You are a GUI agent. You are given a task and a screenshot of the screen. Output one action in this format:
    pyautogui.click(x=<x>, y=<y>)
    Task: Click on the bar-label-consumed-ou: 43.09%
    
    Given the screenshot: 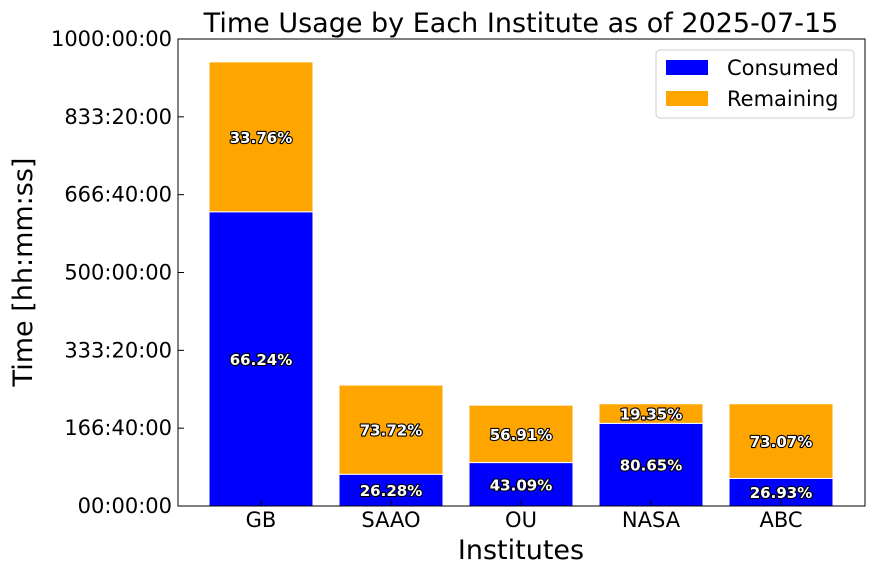 What is the action you would take?
    pyautogui.click(x=521, y=485)
    